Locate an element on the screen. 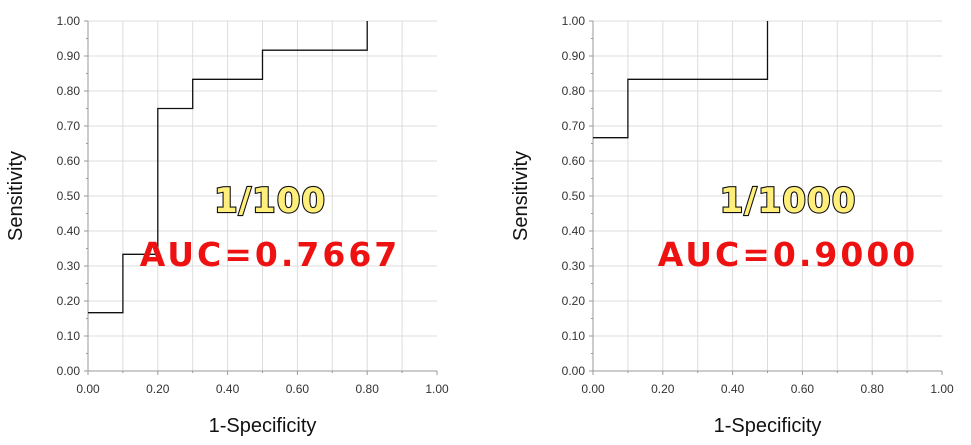 The width and height of the screenshot is (971, 445). roc-curve is located at coordinates (681, 80).